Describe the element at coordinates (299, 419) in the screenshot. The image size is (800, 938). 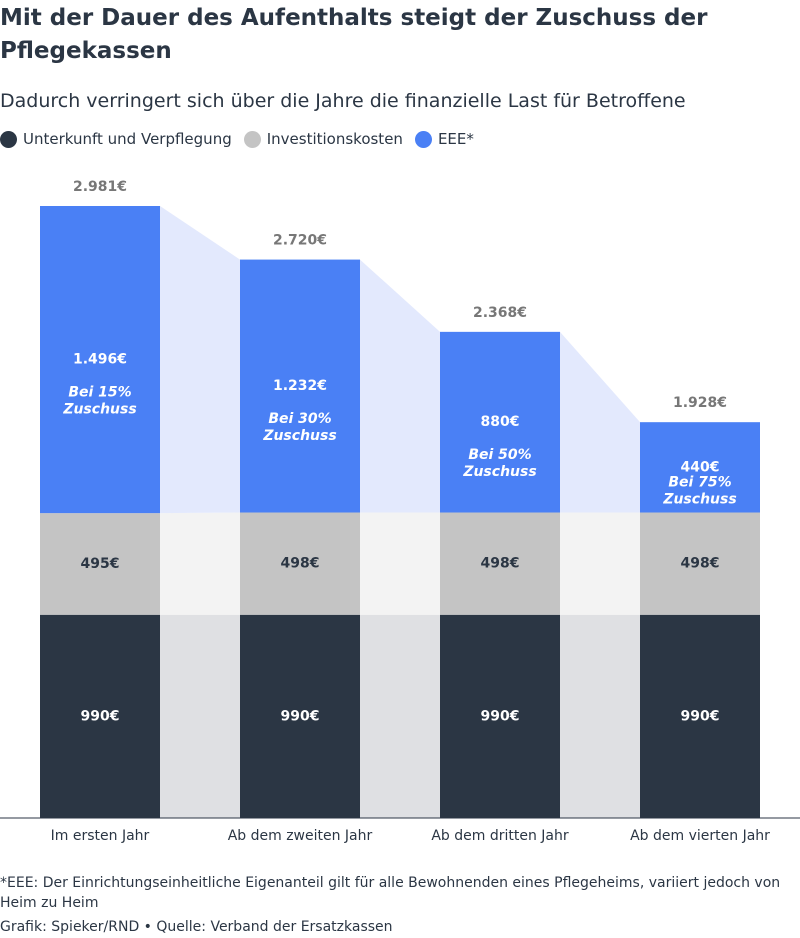
I see `annotation: Bei 30%` at that location.